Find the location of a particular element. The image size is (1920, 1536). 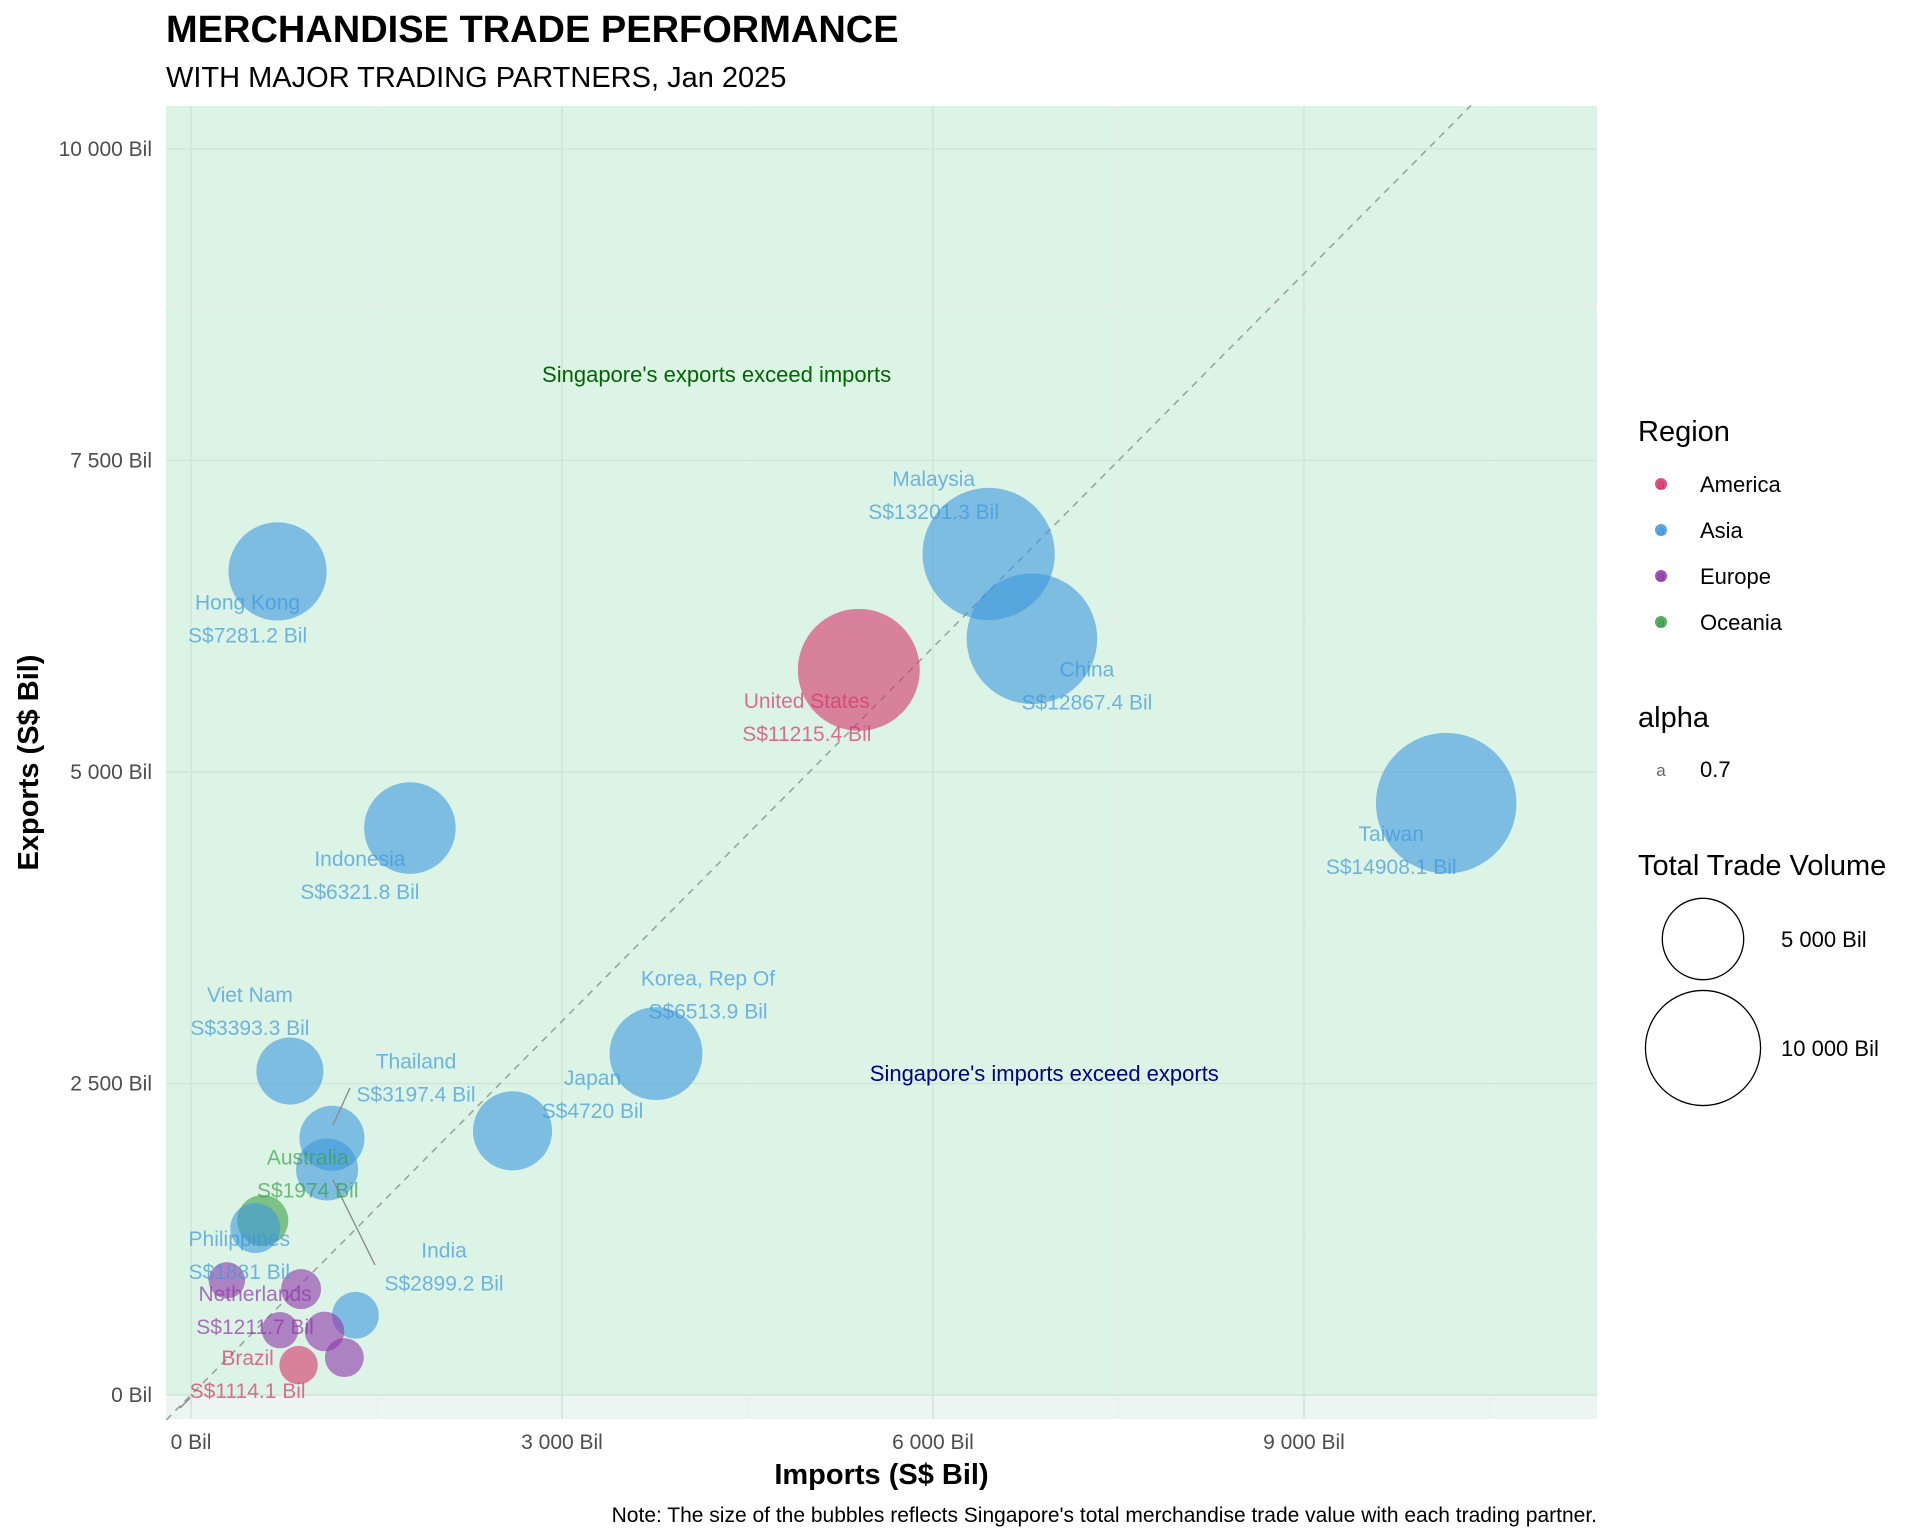

legend-key-asia is located at coordinates (1661, 530).